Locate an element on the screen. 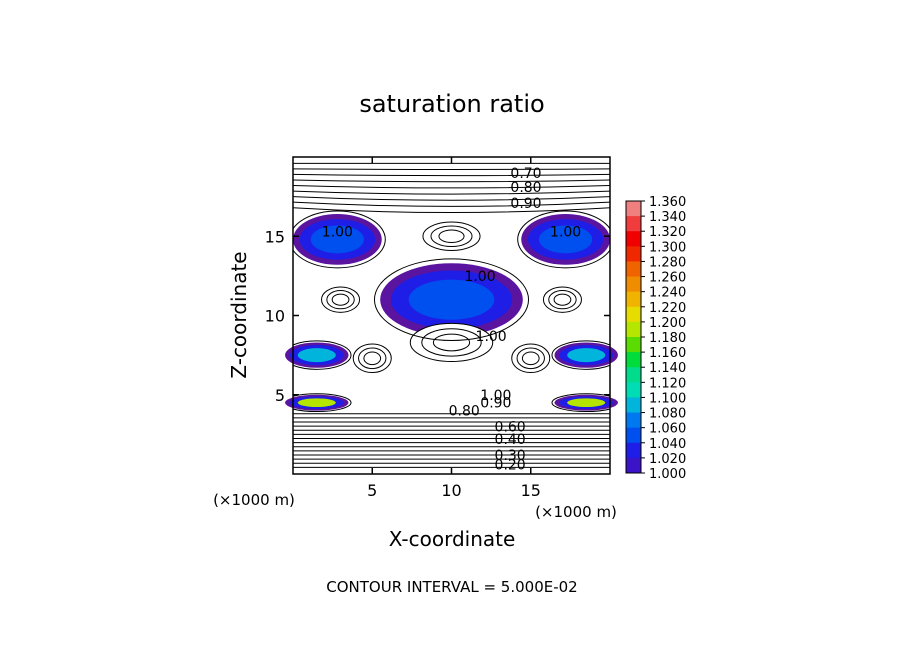  colorbar-label: 1.080 is located at coordinates (667, 414).